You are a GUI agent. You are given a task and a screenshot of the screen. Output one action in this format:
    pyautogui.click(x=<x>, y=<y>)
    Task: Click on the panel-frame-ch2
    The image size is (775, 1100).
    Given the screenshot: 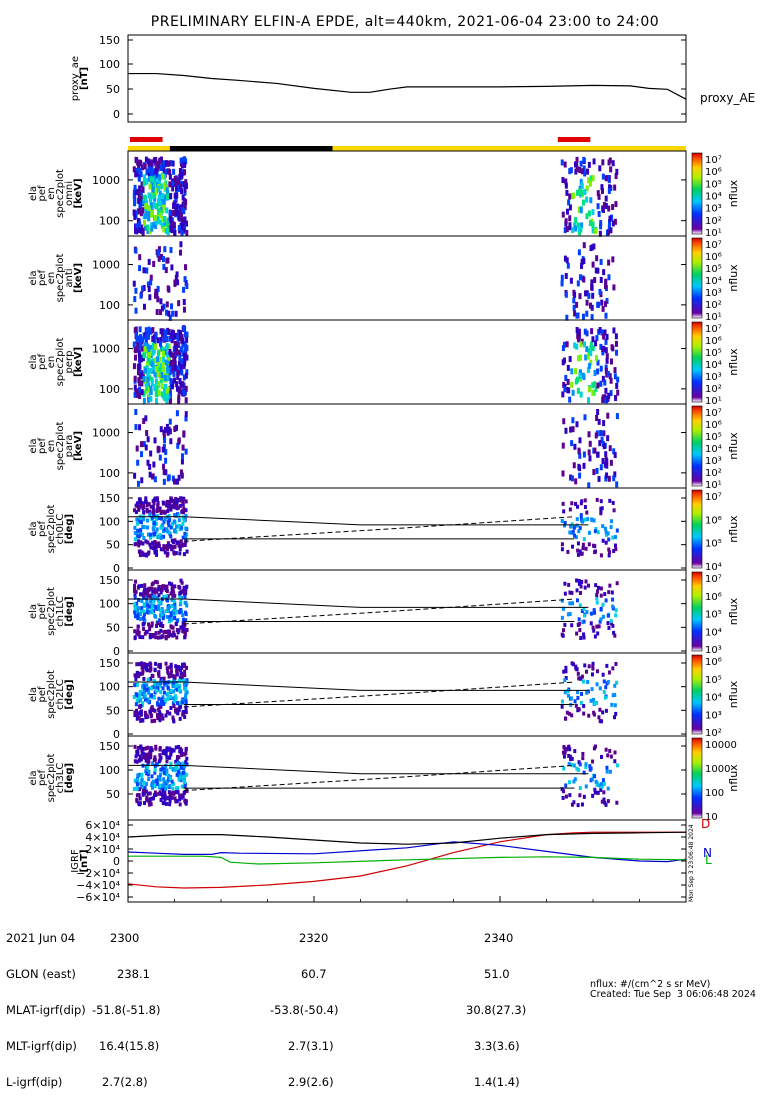 What is the action you would take?
    pyautogui.click(x=407, y=694)
    